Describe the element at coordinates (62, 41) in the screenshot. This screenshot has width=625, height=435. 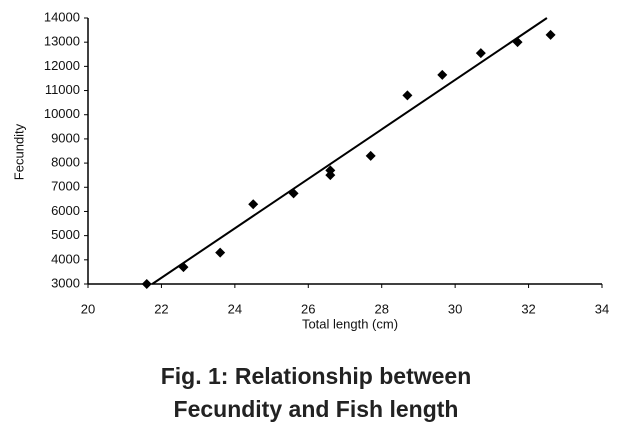
I see `y-tick-label: 13000` at that location.